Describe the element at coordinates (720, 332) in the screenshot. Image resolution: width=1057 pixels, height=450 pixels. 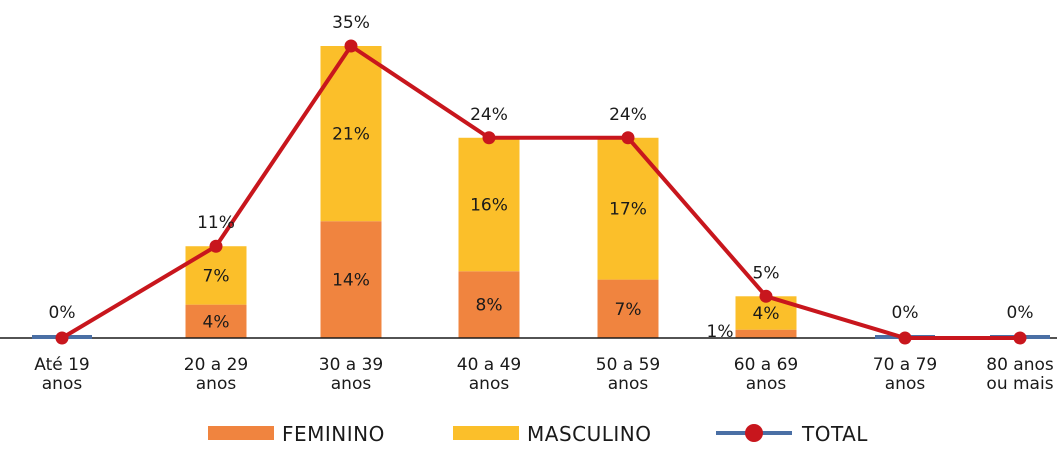
I see `feminino-label: 1%` at that location.